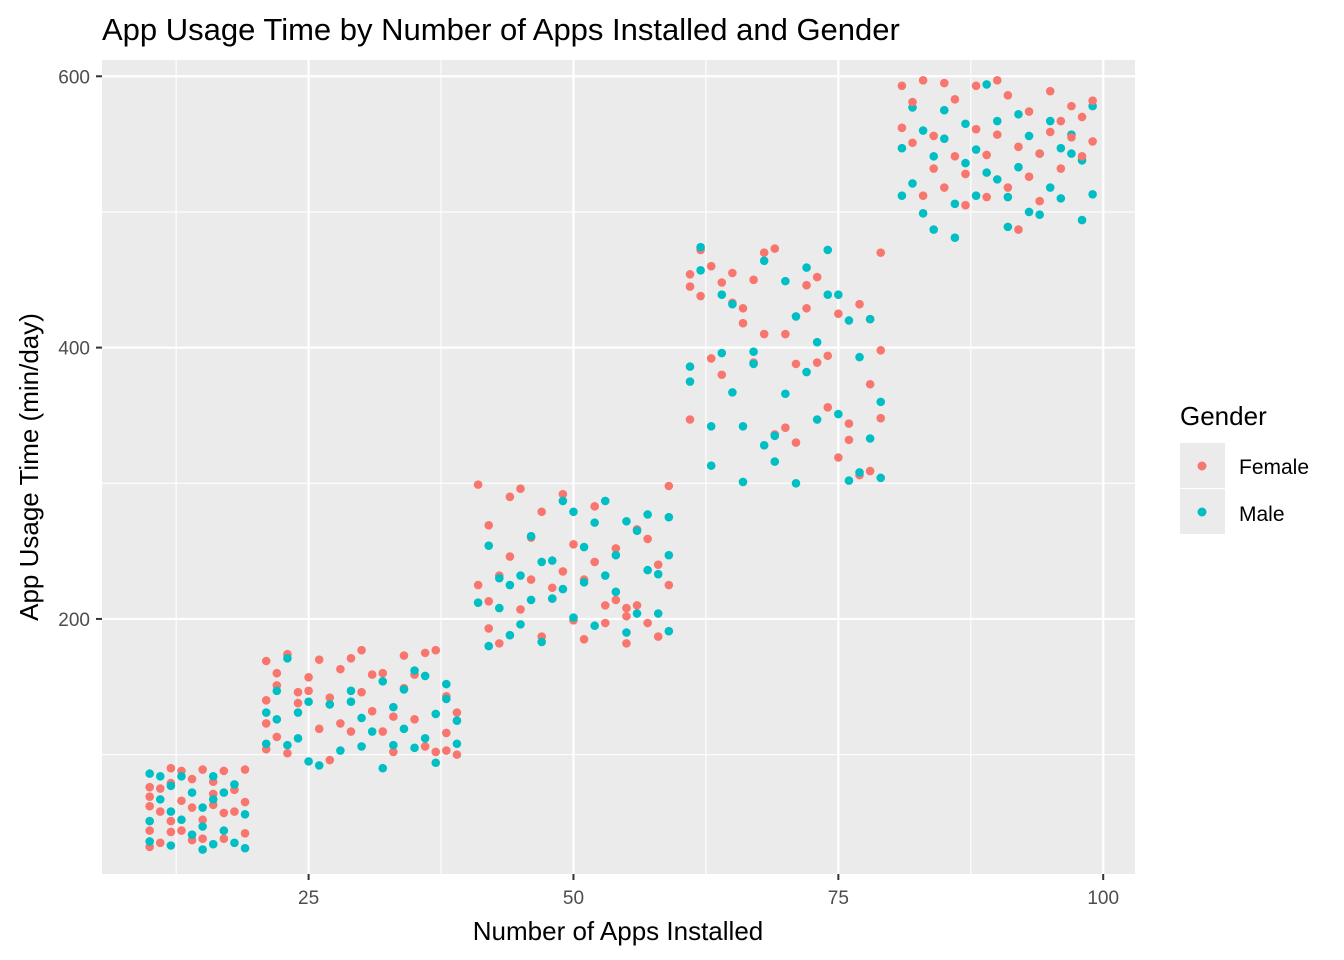  What do you see at coordinates (1244, 467) in the screenshot?
I see `legend: Gender Female Male` at bounding box center [1244, 467].